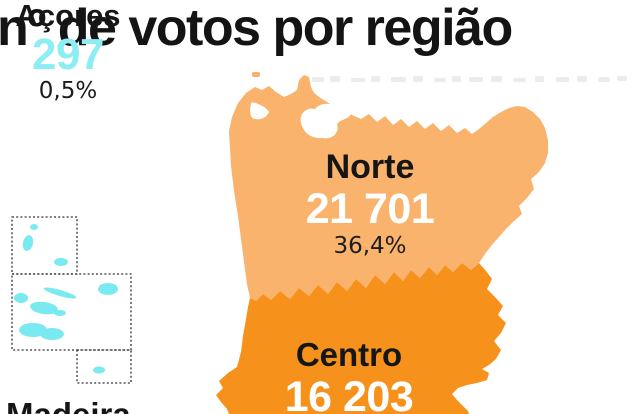 The height and width of the screenshot is (414, 638). I want to click on centro-label-block: Centro 16 203, so click(349, 376).